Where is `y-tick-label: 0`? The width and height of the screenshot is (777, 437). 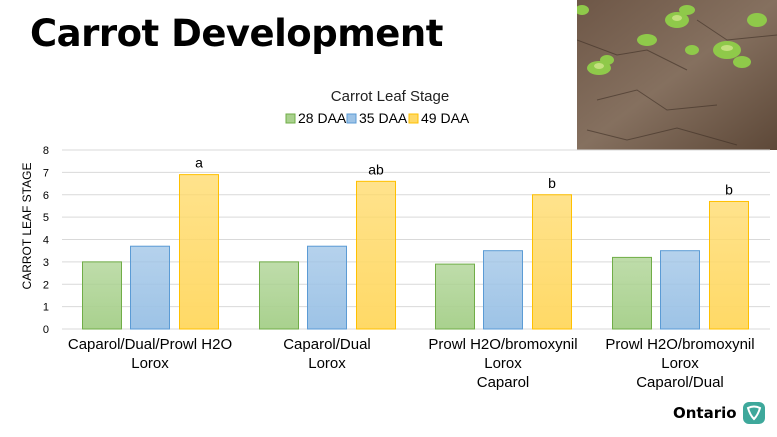
y-tick-label: 0 is located at coordinates (46, 330).